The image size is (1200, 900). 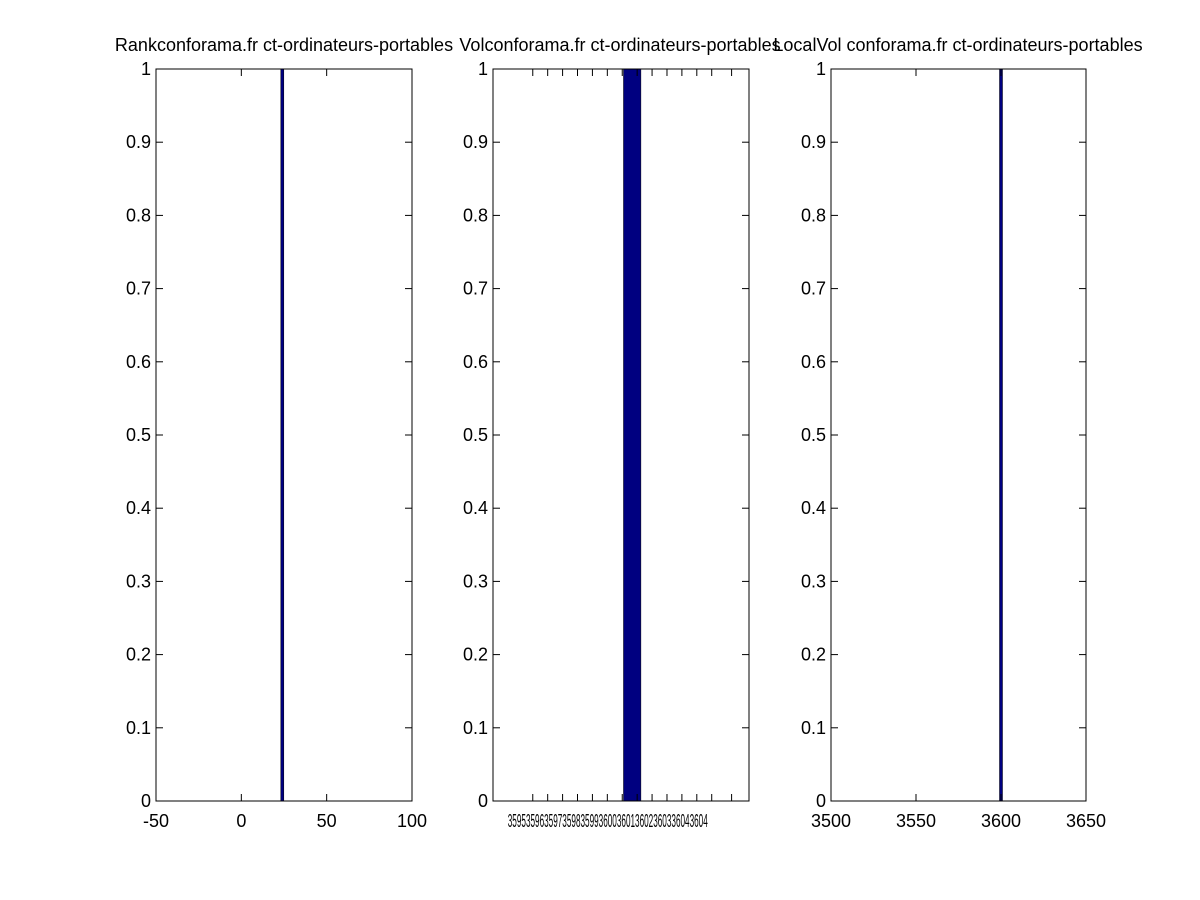 I want to click on vol-ytick-label: 0.6, so click(x=475, y=362).